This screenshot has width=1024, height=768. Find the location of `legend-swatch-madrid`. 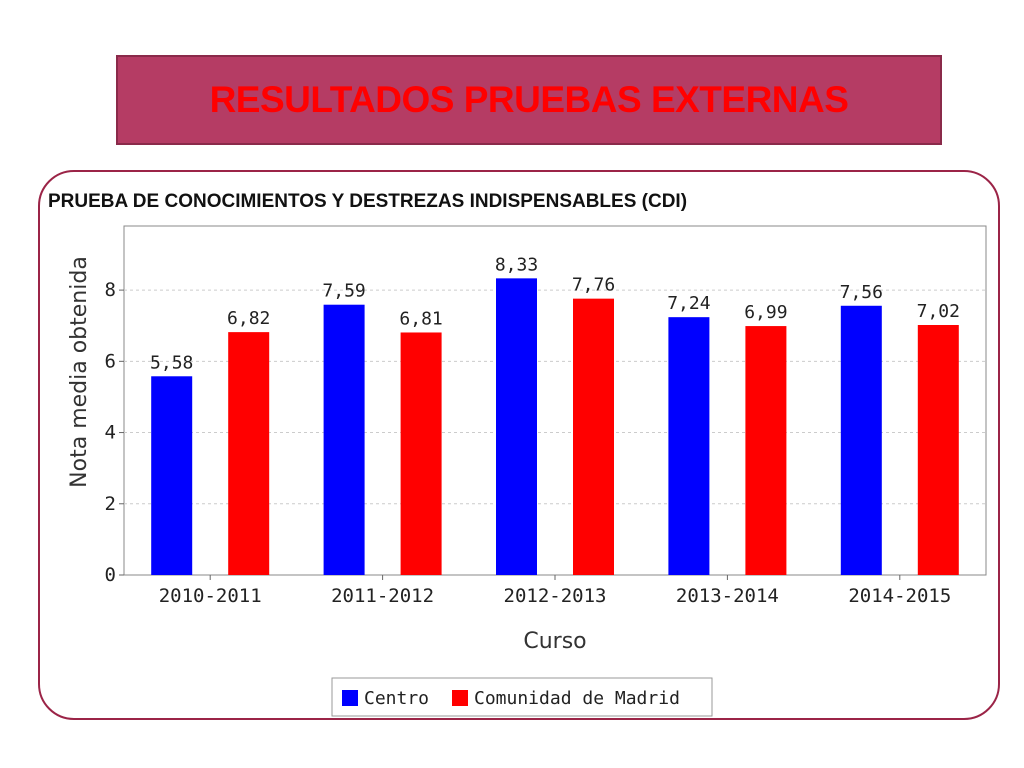

legend-swatch-madrid is located at coordinates (460, 698).